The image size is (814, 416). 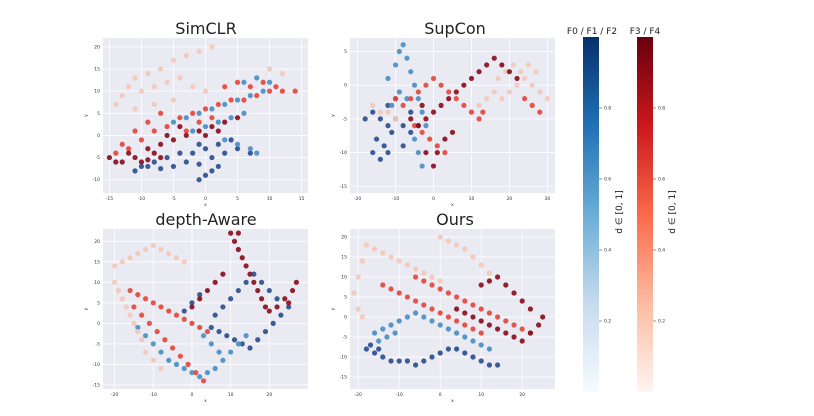 I want to click on x-tick-label: 15, so click(x=302, y=199).